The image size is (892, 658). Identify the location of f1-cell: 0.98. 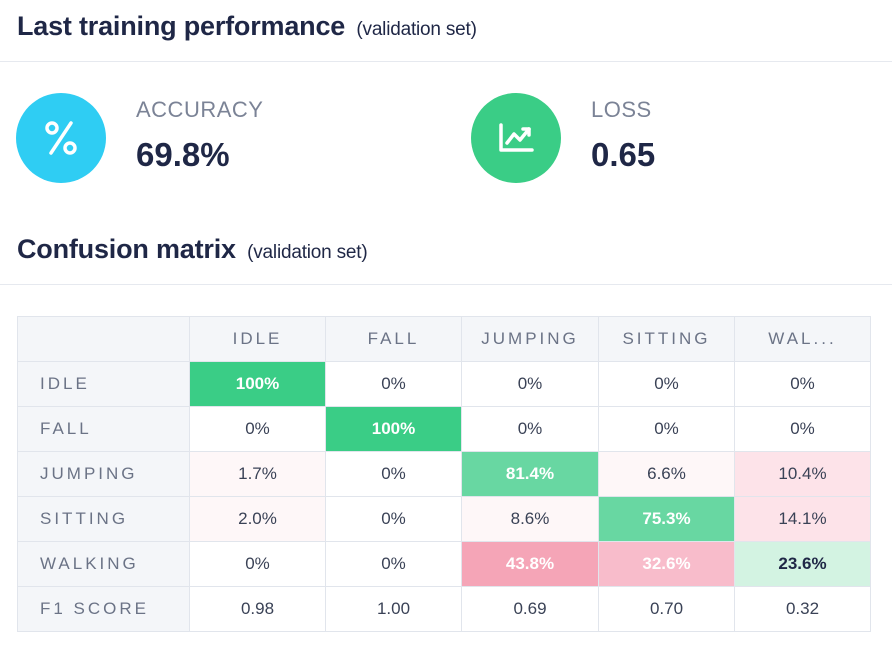
(257, 609).